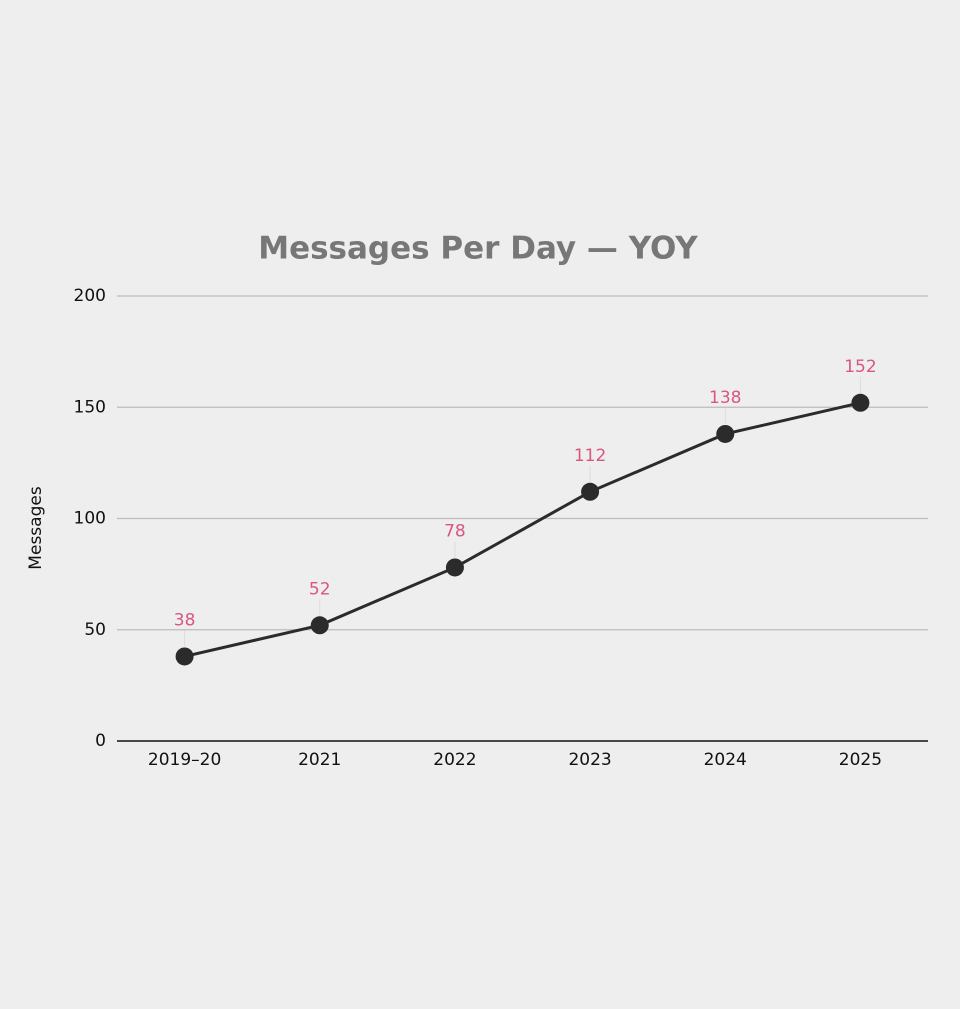 The width and height of the screenshot is (960, 1009). I want to click on chart-title: Messages Per Day — YOY, so click(478, 249).